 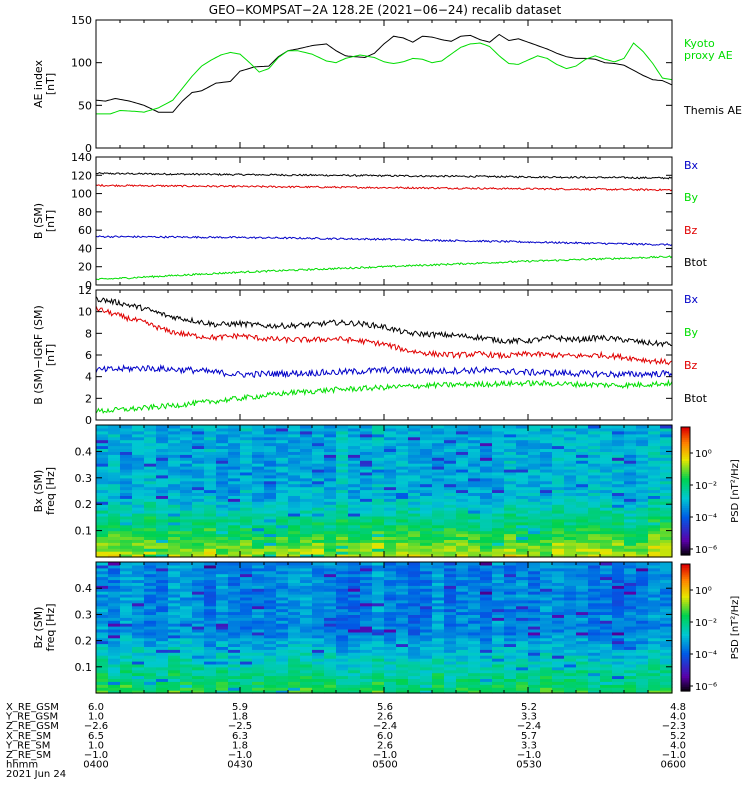 I want to click on panel-1-plot-area, so click(x=384, y=74).